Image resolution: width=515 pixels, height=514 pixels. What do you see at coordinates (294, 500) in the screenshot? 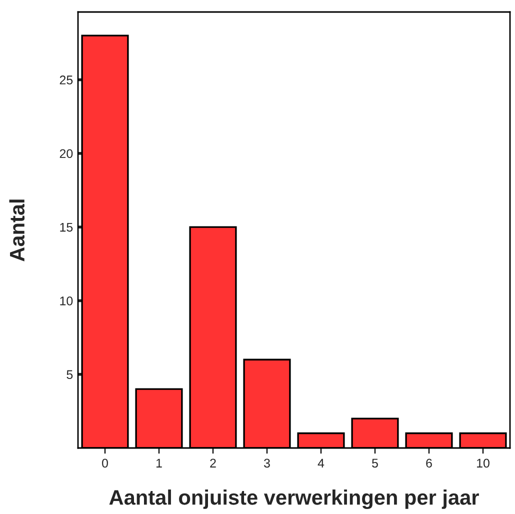
I see `x-axis-title: Aantal onjuiste verwerkingen per jaar` at bounding box center [294, 500].